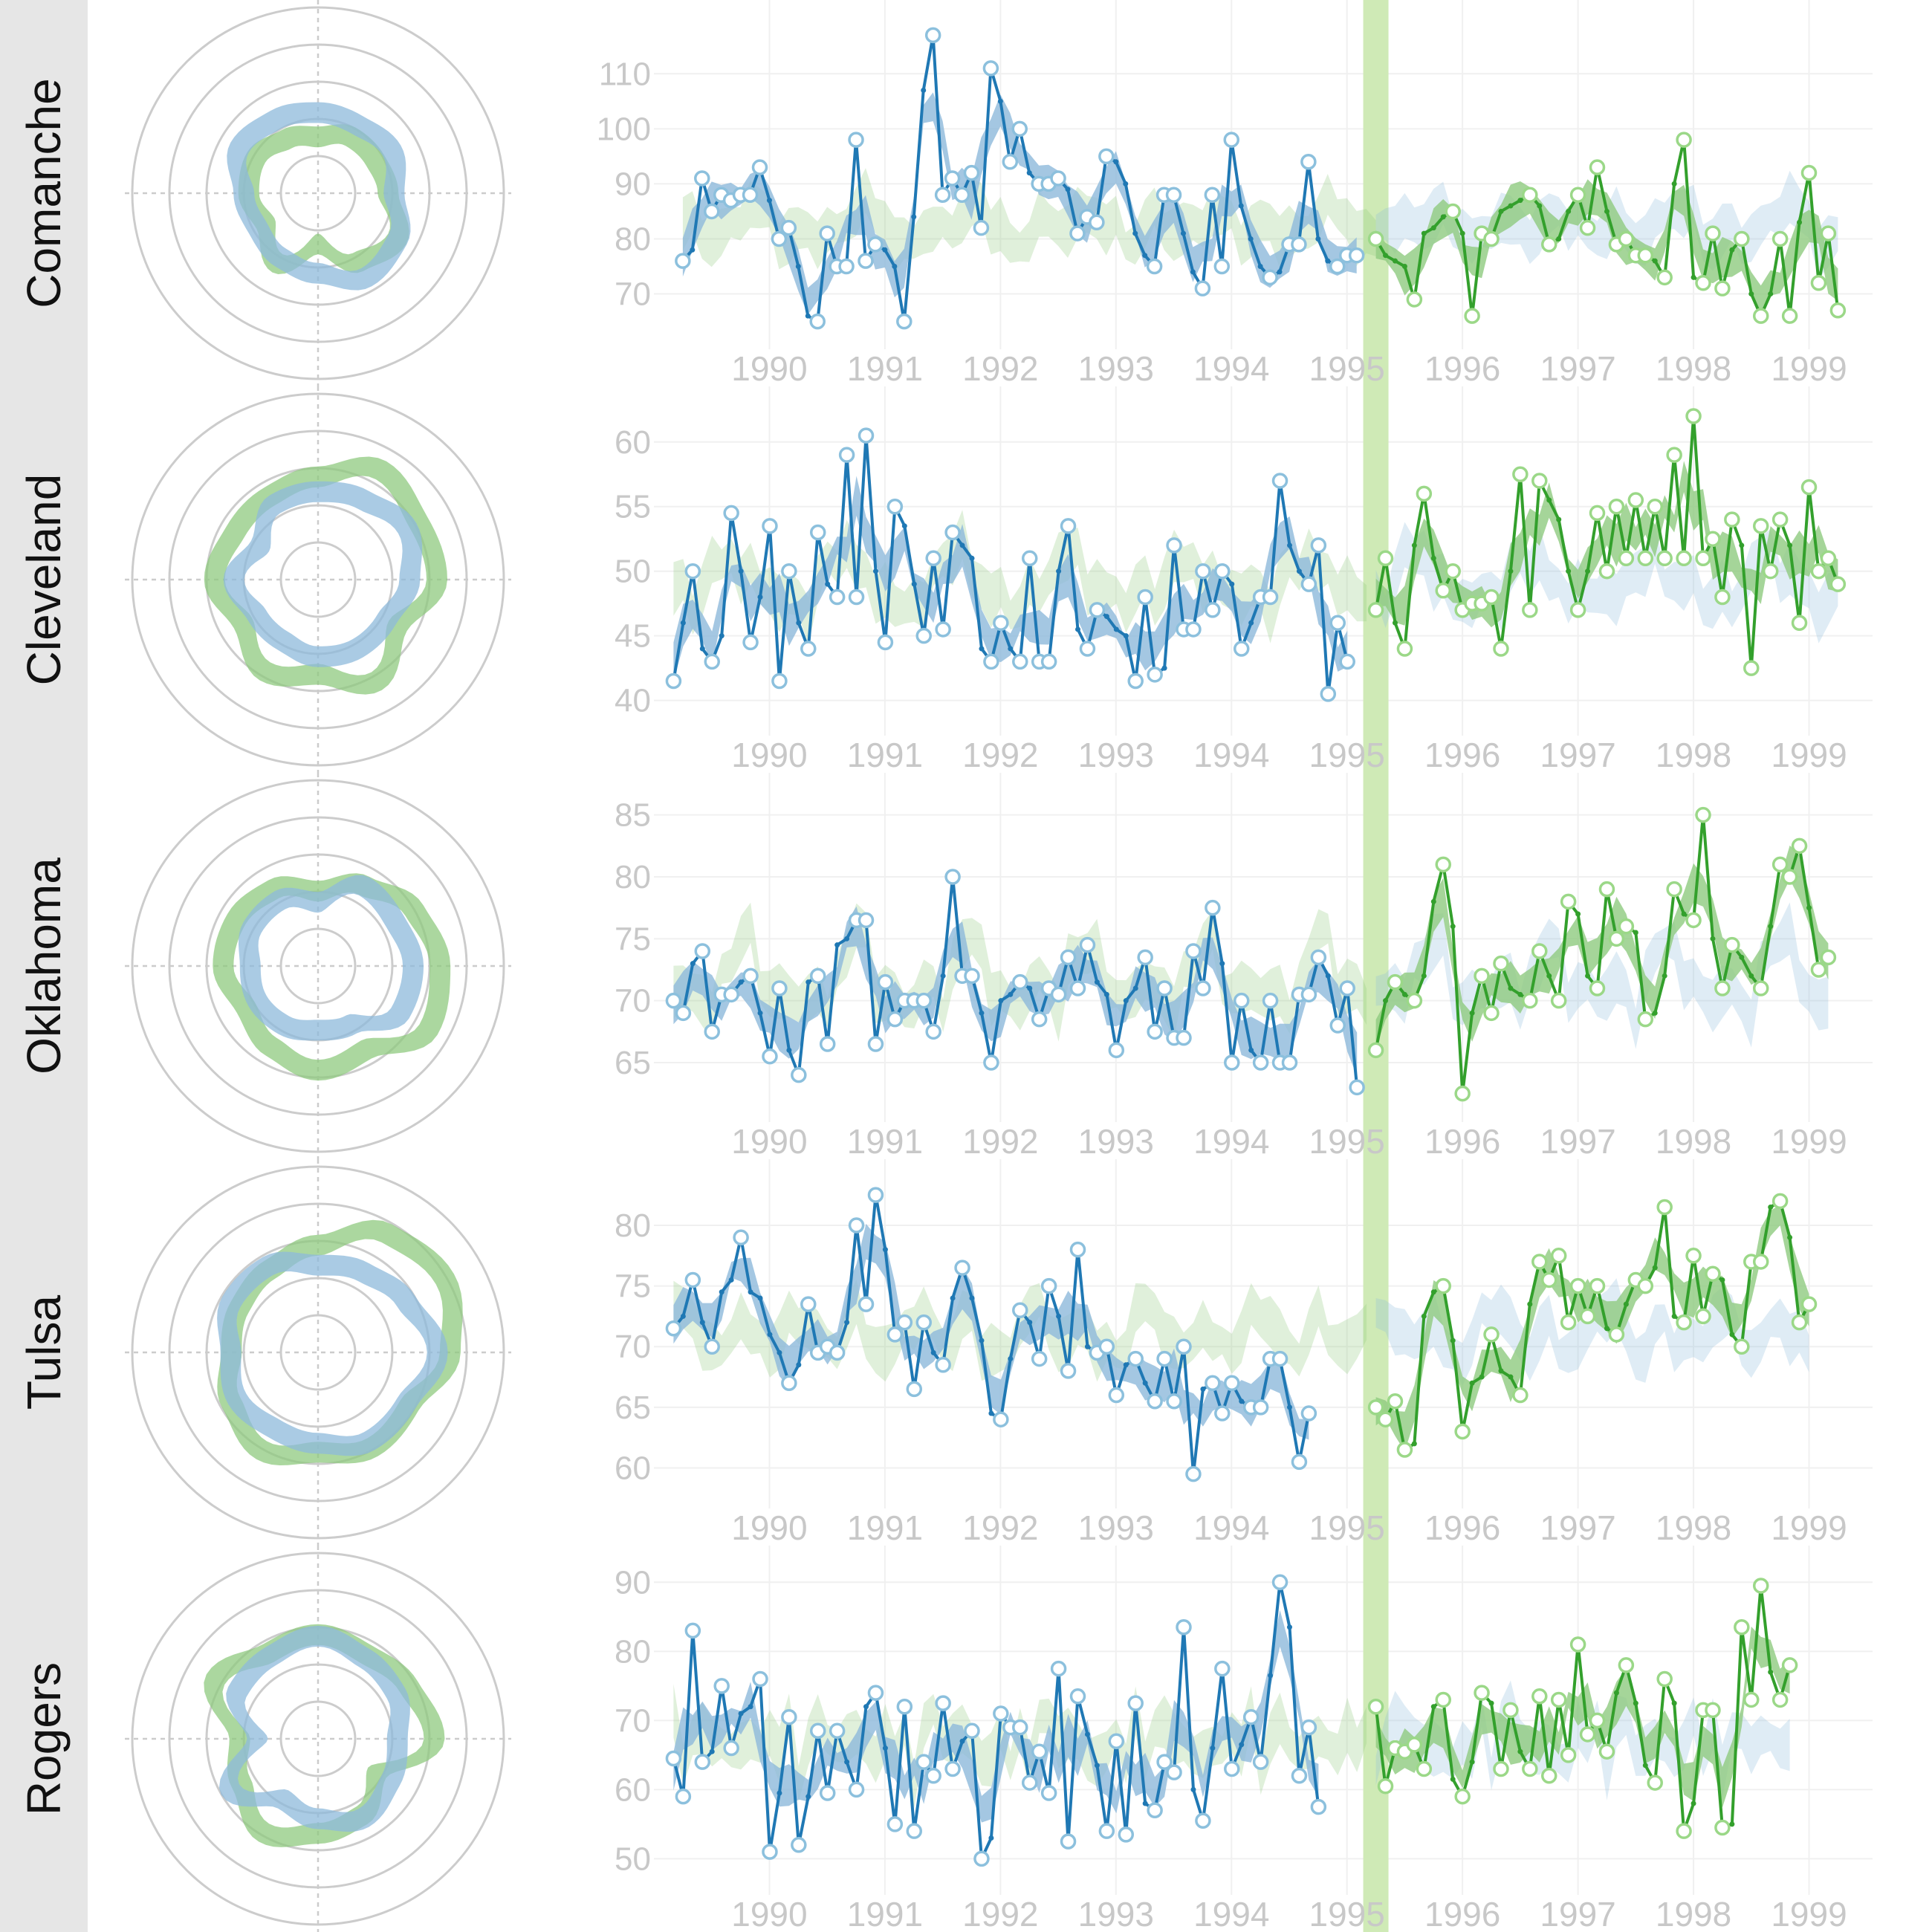 The height and width of the screenshot is (1932, 1932). What do you see at coordinates (769, 368) in the screenshot?
I see `x-tick-label: 1990` at bounding box center [769, 368].